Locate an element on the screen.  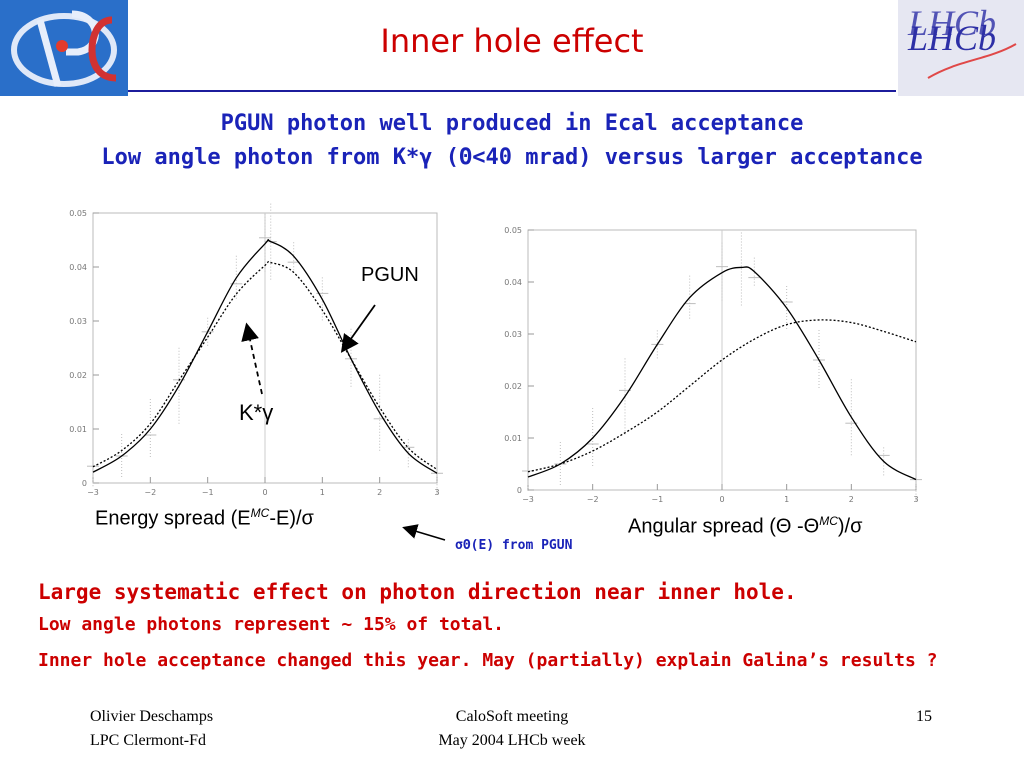
energy-series-solid is located at coordinates (265, 356).